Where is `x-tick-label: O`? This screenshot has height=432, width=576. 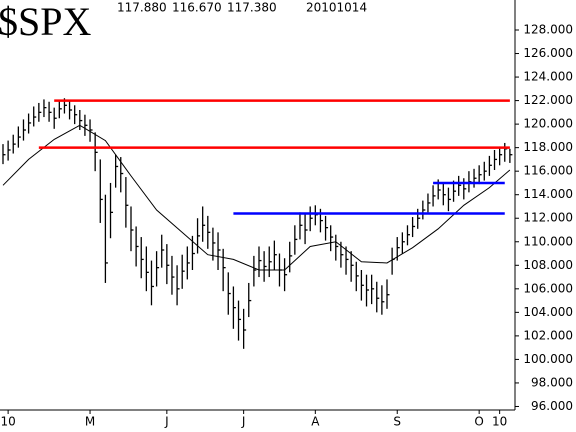 x-tick-label: O is located at coordinates (478, 422).